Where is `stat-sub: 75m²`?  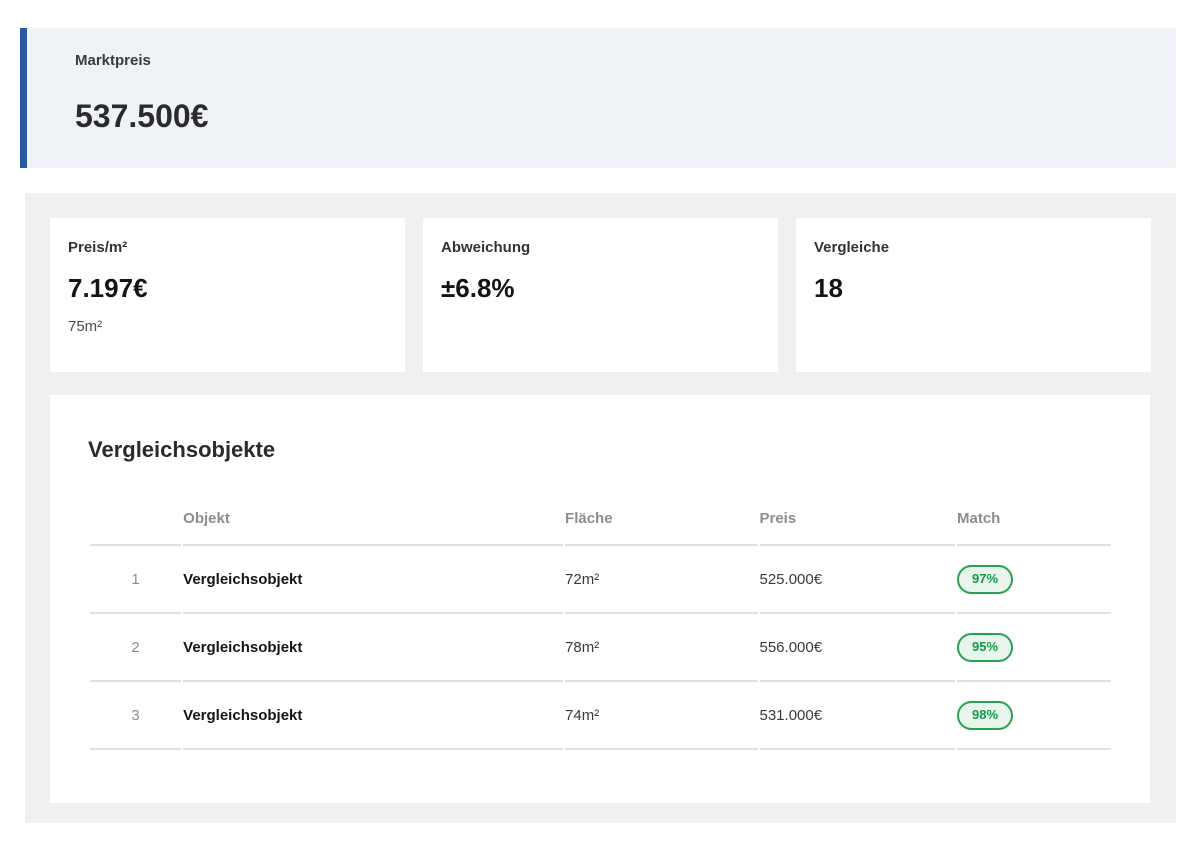 stat-sub: 75m² is located at coordinates (85, 326).